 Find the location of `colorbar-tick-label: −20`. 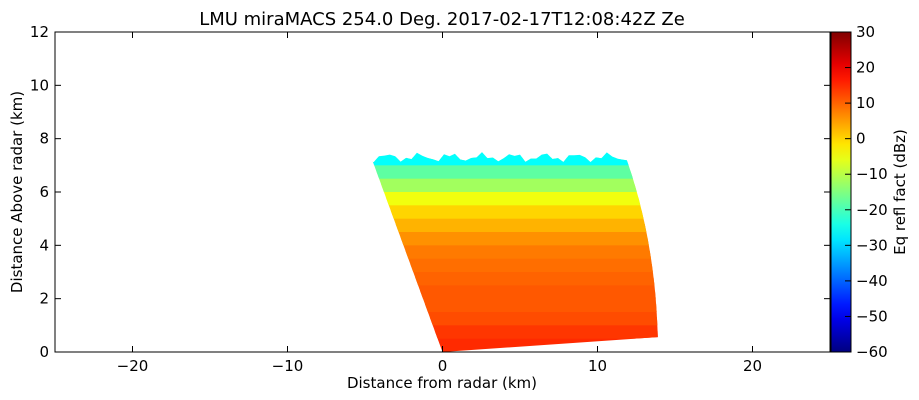

colorbar-tick-label: −20 is located at coordinates (872, 210).